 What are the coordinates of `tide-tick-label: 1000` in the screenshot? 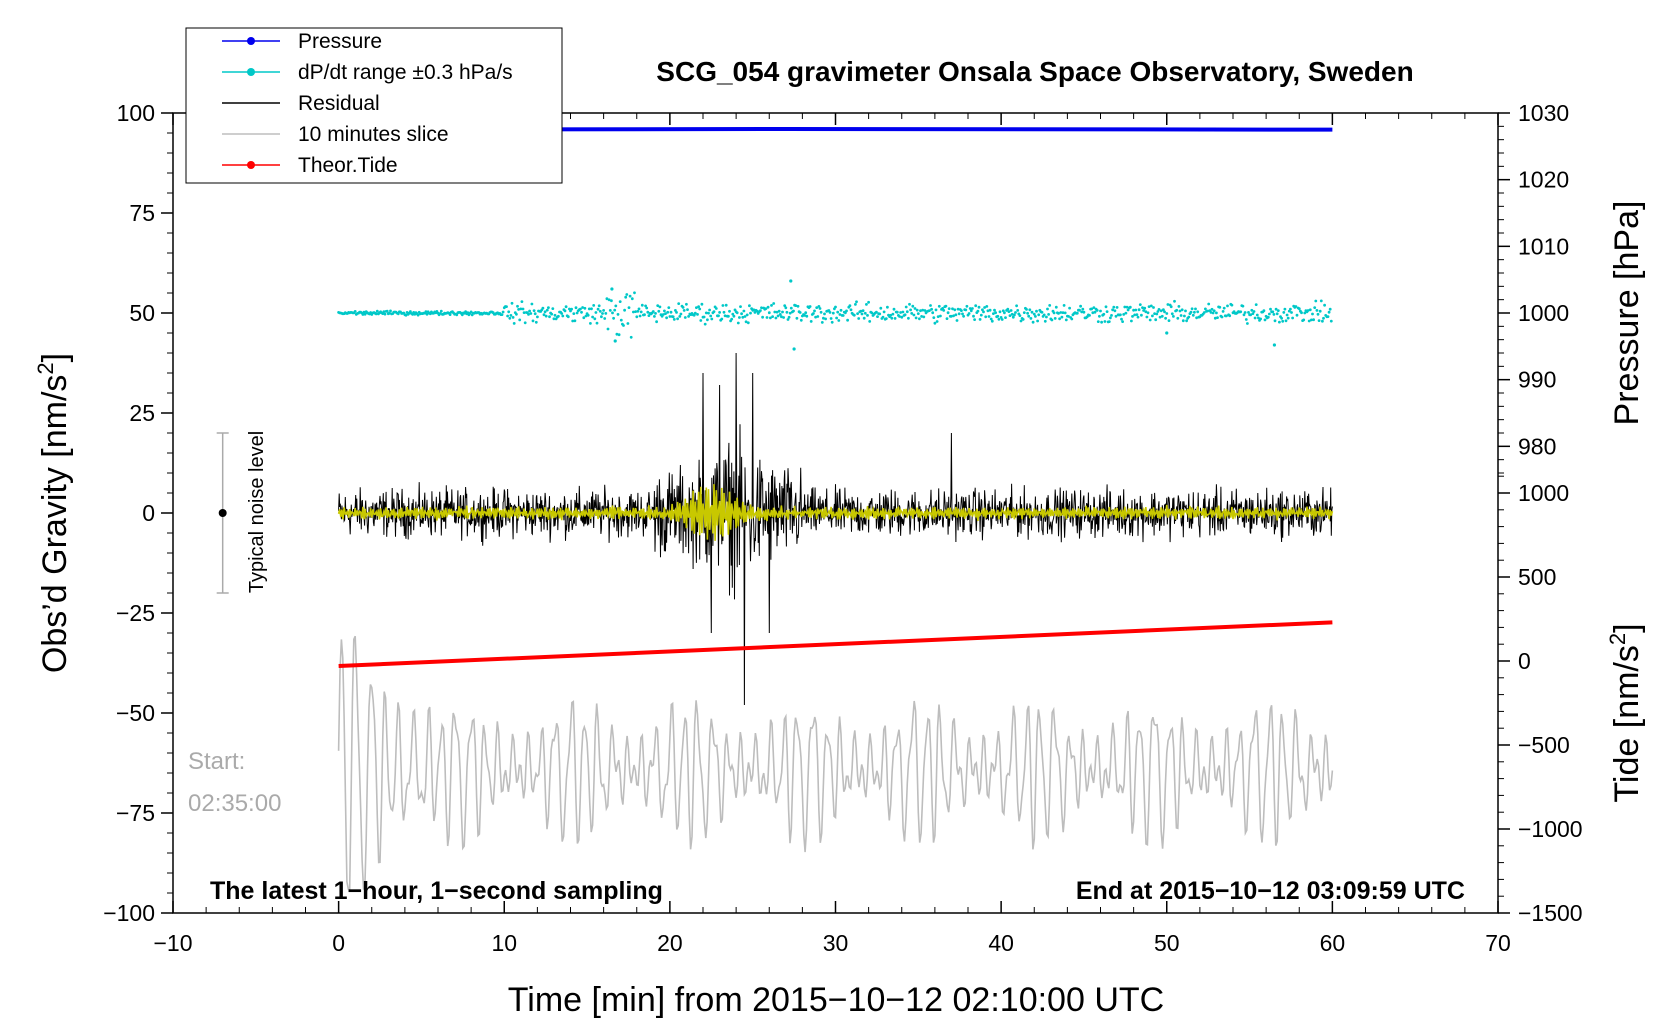 It's located at (1543, 493).